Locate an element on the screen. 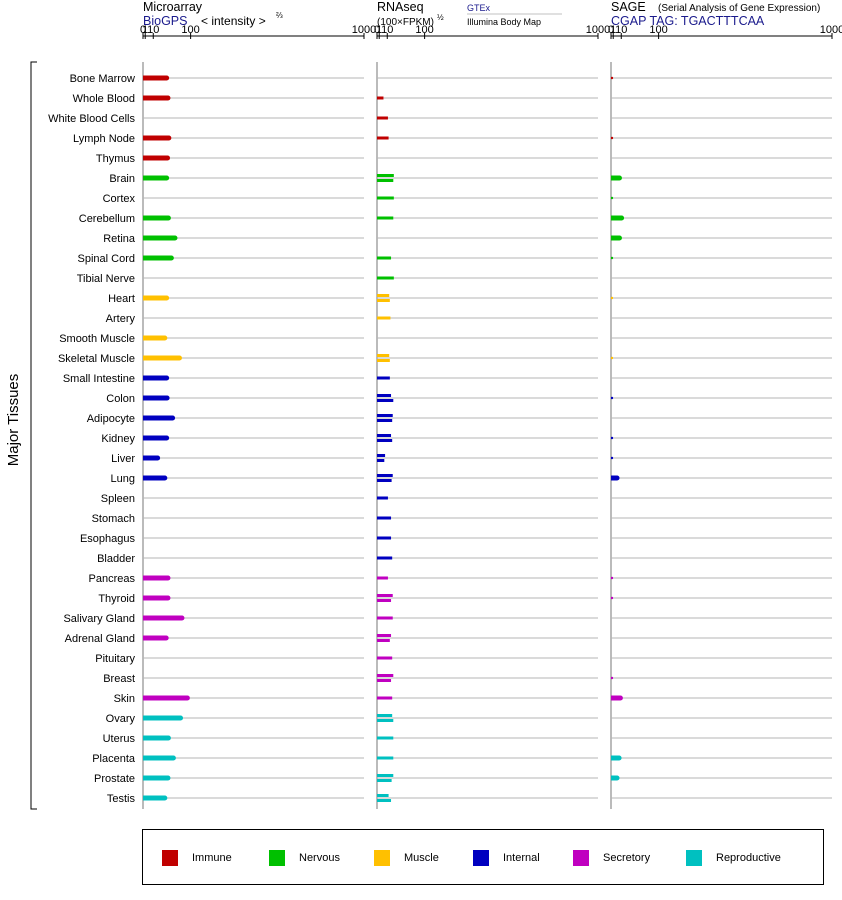 The height and width of the screenshot is (900, 842). tissue-label: Spleen is located at coordinates (118, 499).